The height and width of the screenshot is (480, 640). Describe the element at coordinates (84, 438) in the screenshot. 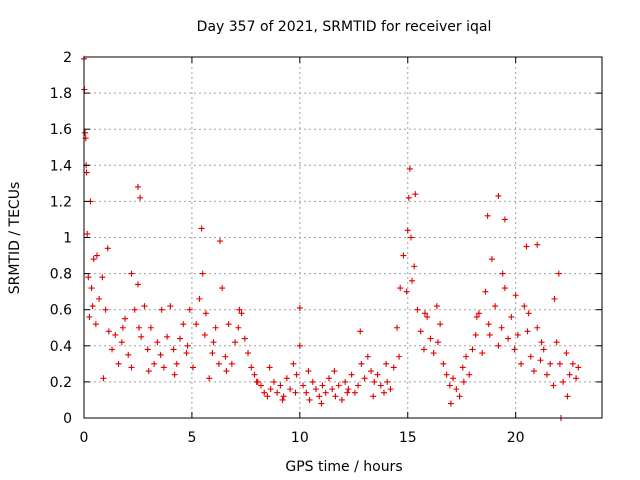

I see `x-tick-label: 0` at that location.